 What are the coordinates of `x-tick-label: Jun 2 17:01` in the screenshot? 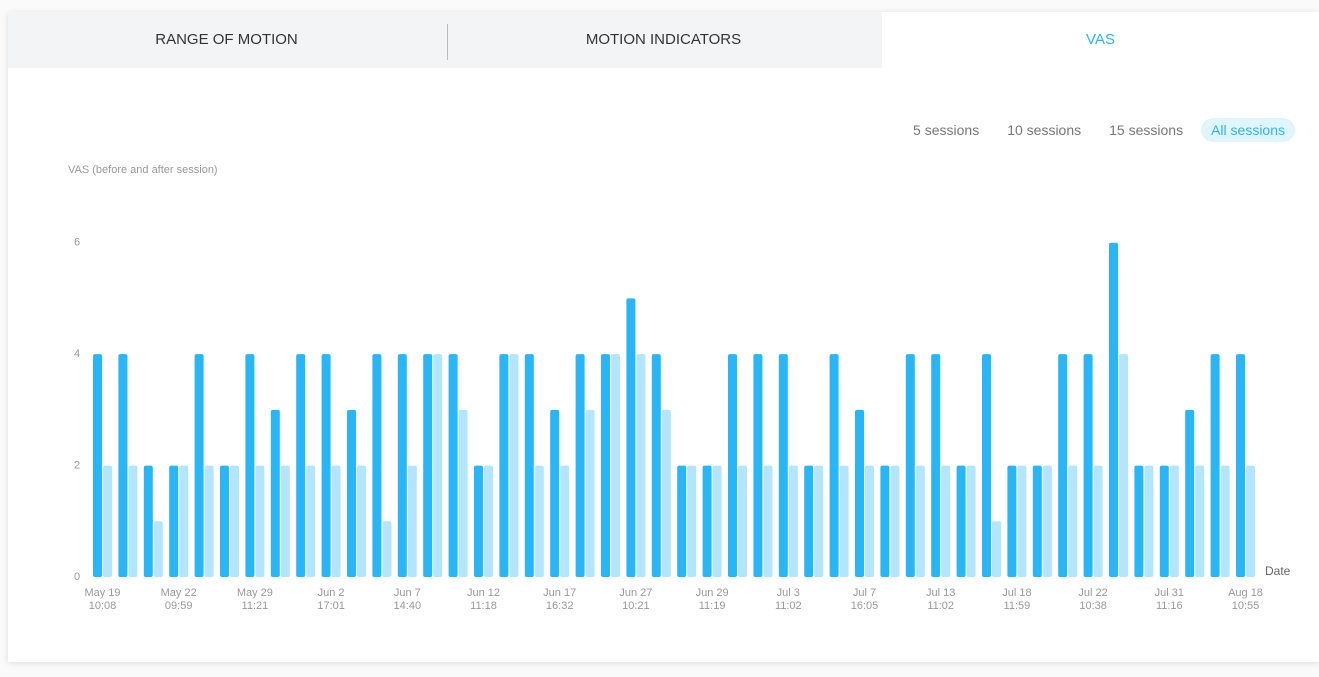 It's located at (331, 599).